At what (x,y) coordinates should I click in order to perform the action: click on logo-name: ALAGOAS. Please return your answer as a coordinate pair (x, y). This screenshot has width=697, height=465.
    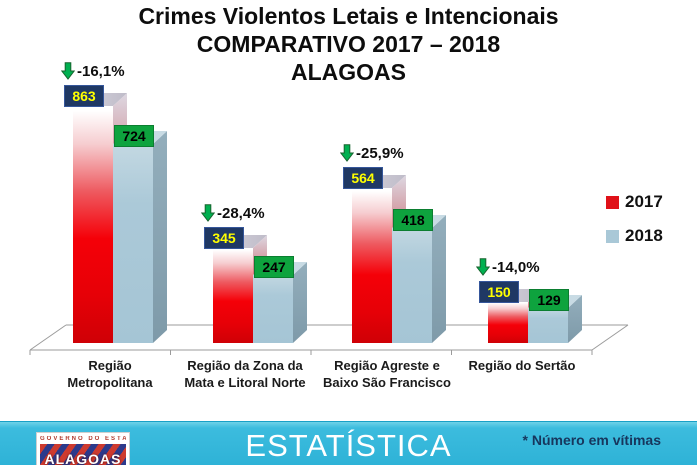
    Looking at the image, I should click on (83, 458).